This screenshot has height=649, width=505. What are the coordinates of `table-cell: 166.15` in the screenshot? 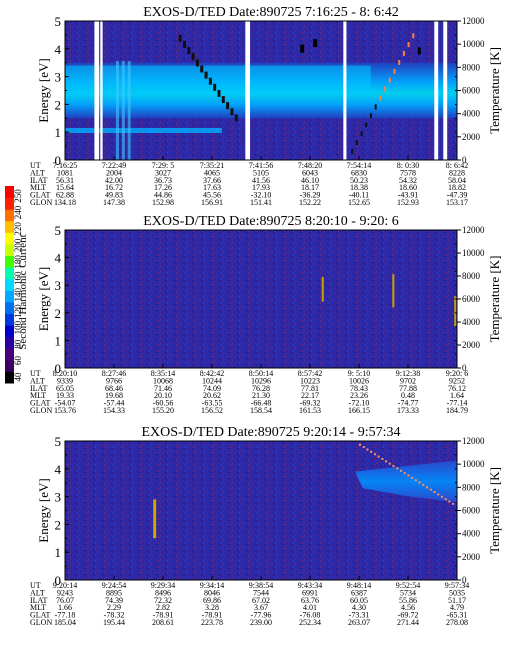 It's located at (359, 410).